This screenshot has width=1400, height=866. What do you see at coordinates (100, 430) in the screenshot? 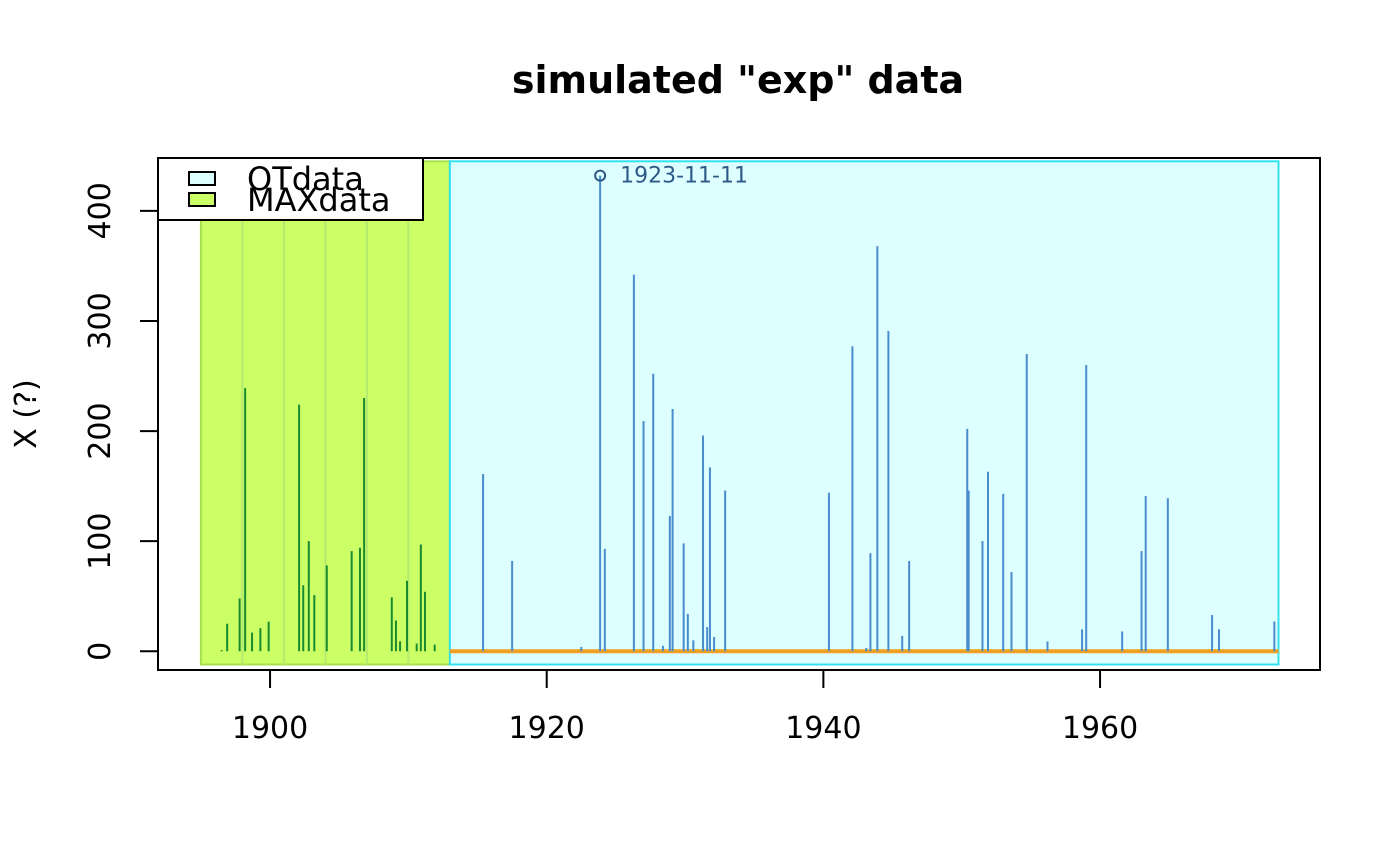
I see `y-tick-label: 200` at bounding box center [100, 430].